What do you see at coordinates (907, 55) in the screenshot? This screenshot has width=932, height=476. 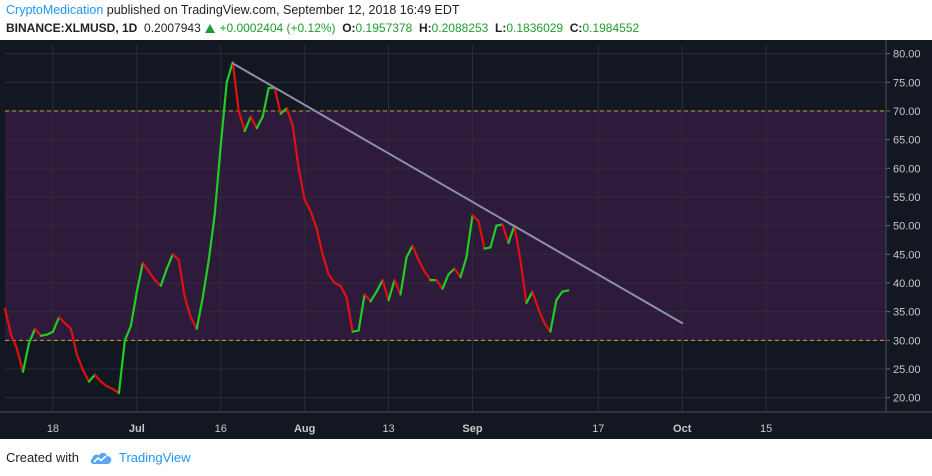 I see `y-tick-label: 80.00` at bounding box center [907, 55].